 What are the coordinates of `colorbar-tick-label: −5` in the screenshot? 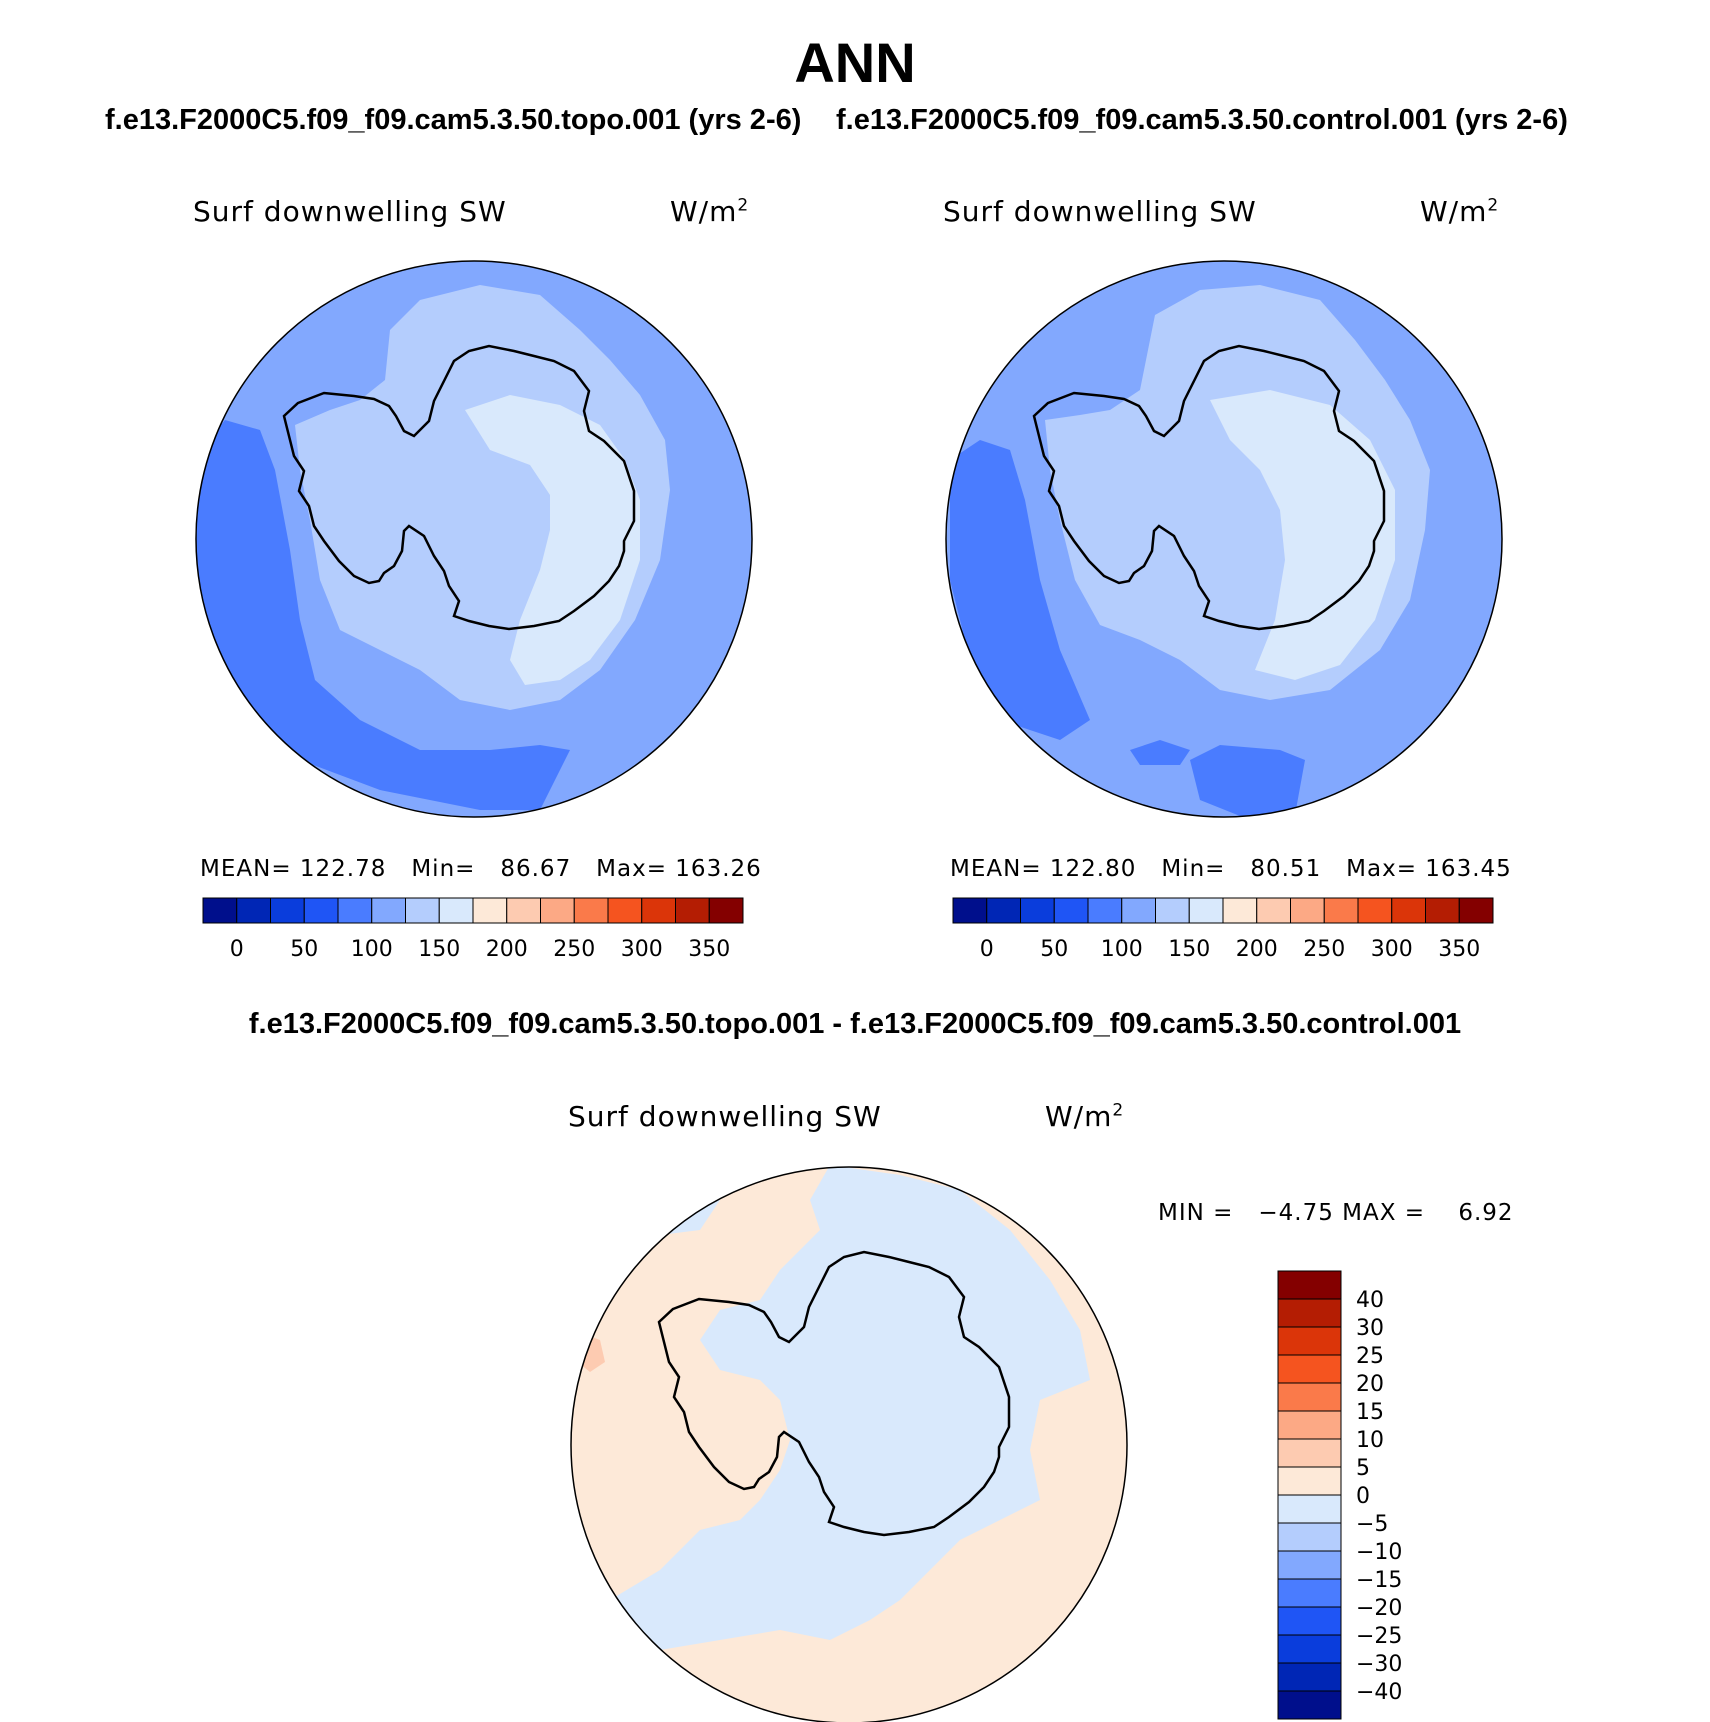 It's located at (1372, 1524).